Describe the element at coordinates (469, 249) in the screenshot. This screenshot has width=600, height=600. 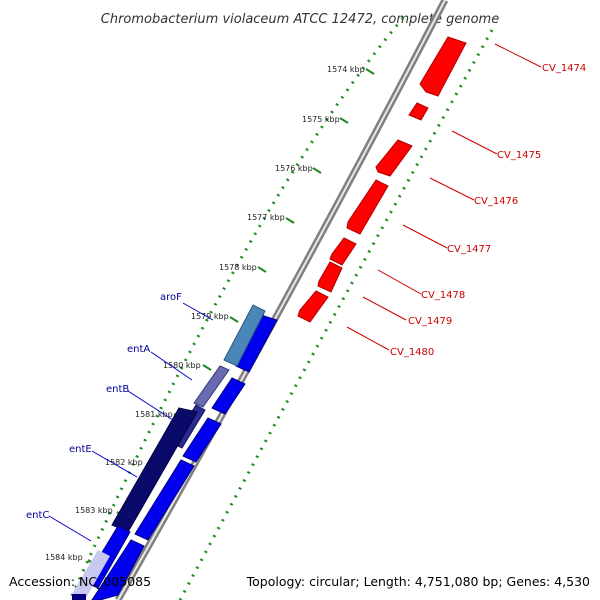
I see `label-CV_1477: CV_1477` at that location.